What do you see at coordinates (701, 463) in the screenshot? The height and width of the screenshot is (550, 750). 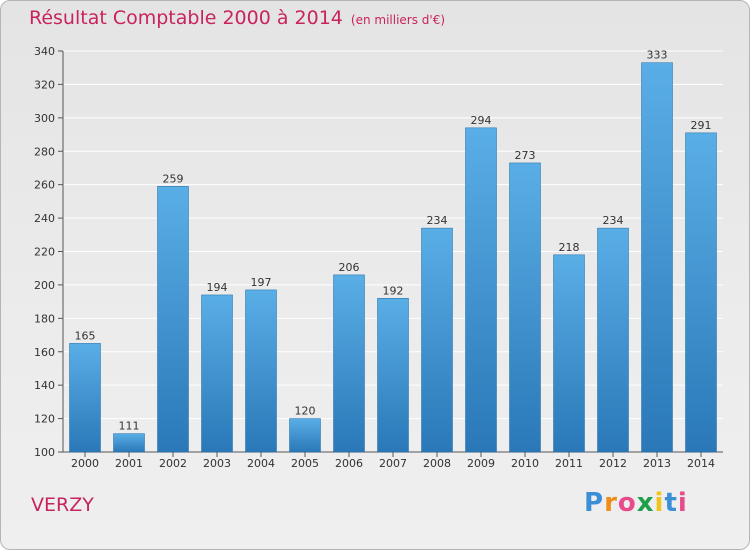 I see `x-tick-label: 2014` at bounding box center [701, 463].